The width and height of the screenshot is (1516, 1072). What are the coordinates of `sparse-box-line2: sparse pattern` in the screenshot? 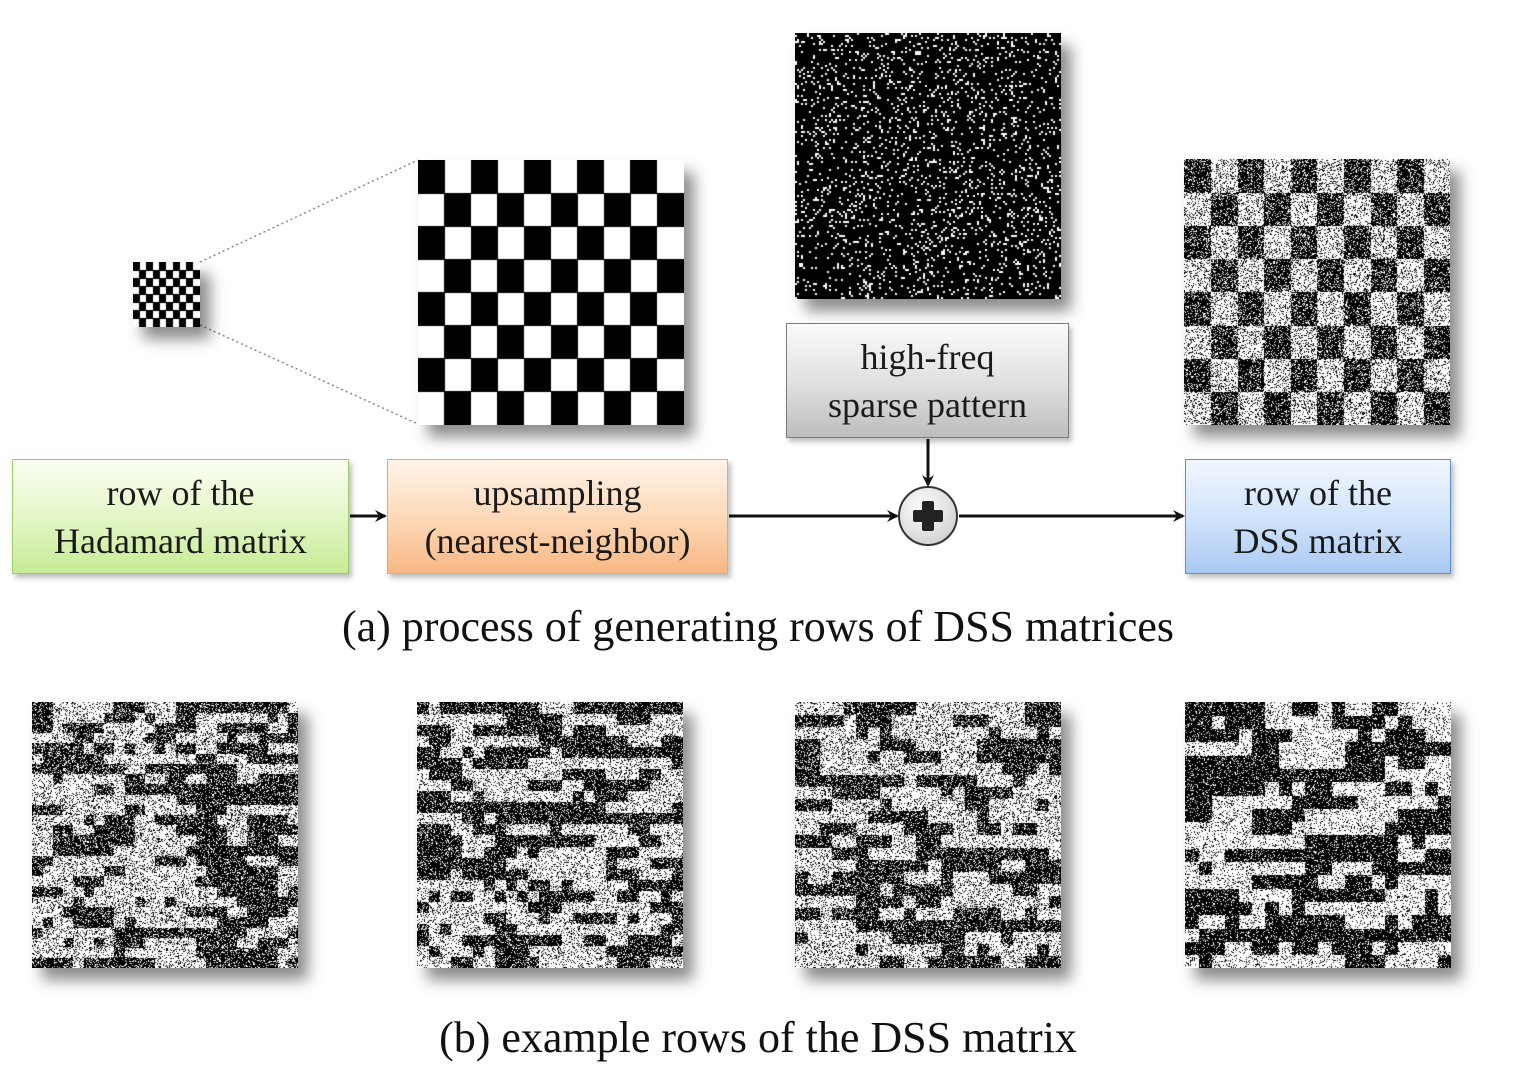 It's located at (927, 404).